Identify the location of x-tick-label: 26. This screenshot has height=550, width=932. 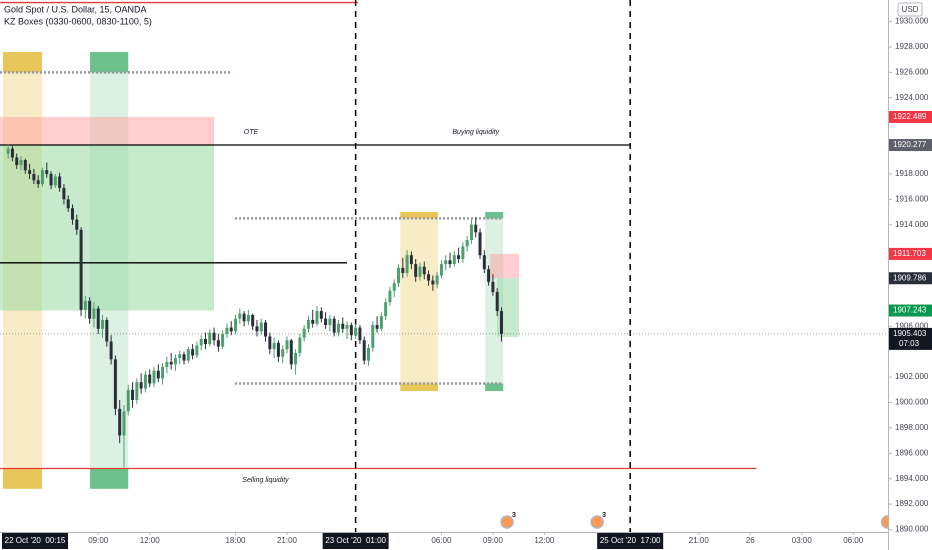
(750, 540).